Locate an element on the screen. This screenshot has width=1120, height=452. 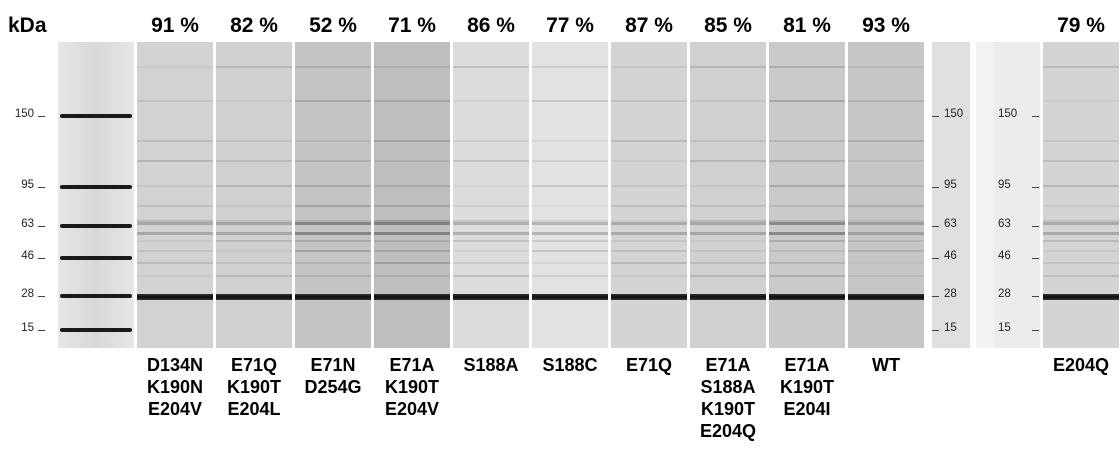
mutation-label: E71A S188A K190T E204Q is located at coordinates (728, 398).